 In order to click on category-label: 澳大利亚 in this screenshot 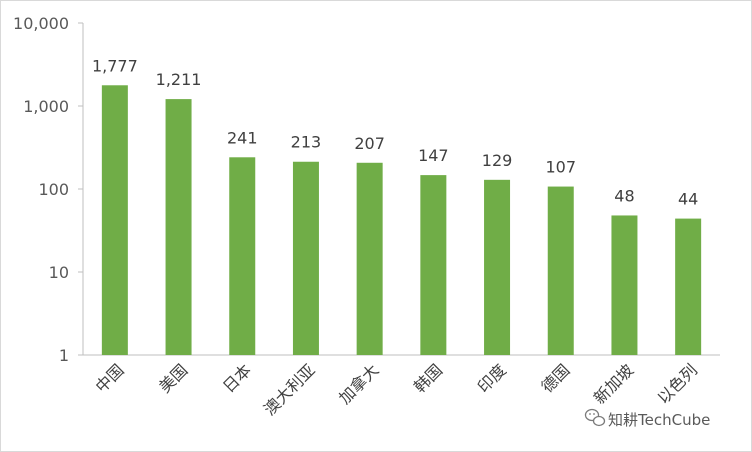, I will do `click(289, 389)`.